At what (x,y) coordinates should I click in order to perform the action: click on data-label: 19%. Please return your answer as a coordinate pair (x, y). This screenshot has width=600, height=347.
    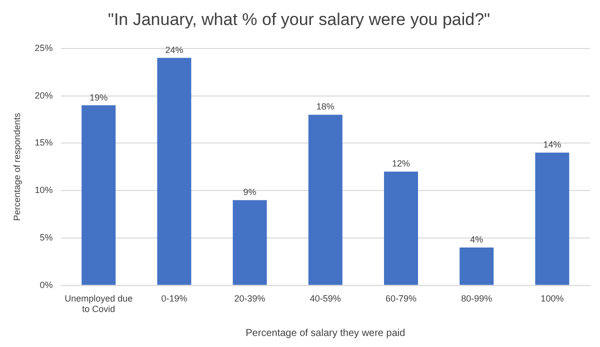
    Looking at the image, I should click on (99, 97).